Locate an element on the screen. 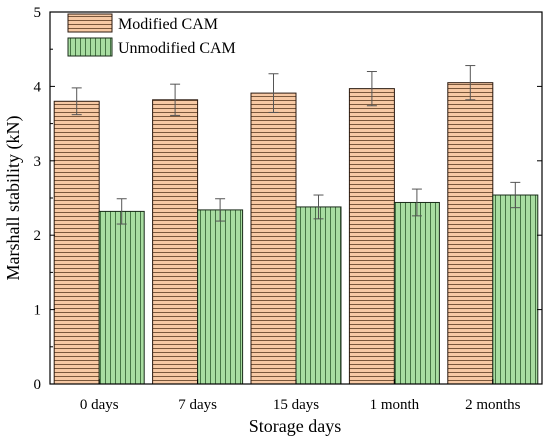  y-tick-label-1: 1 is located at coordinates (38, 311).